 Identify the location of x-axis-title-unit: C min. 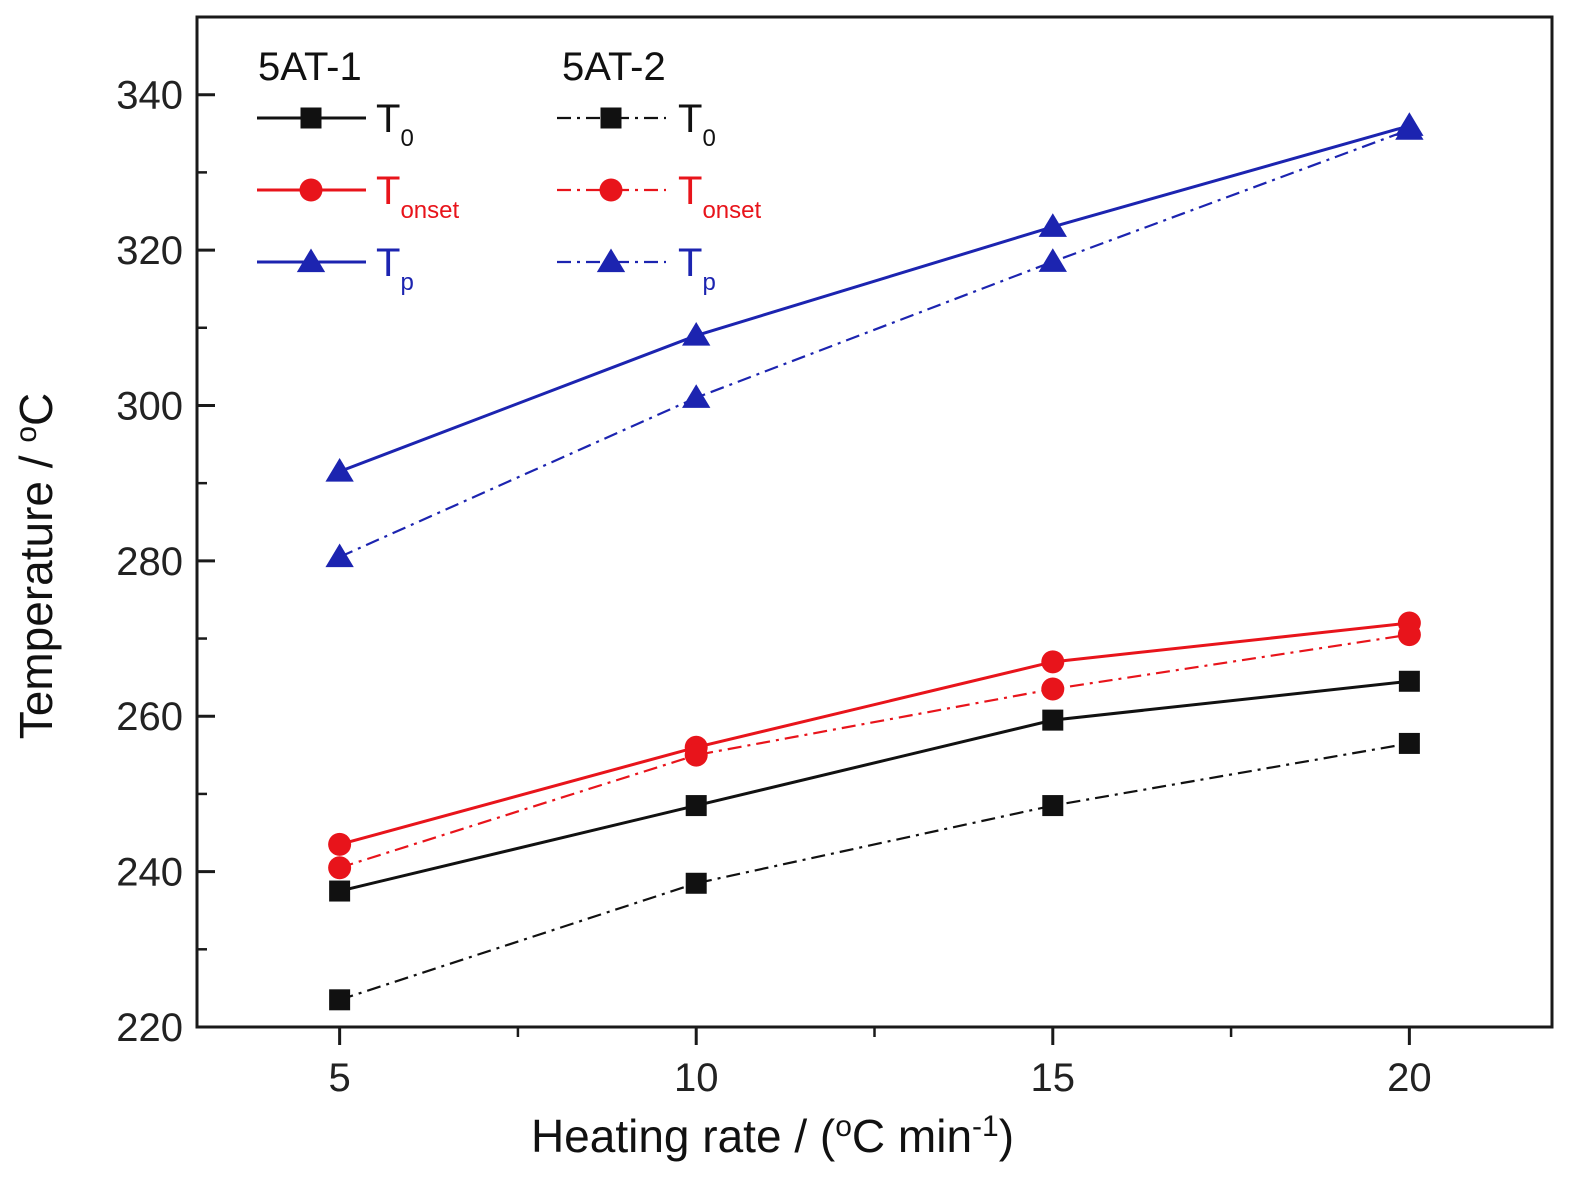
(912, 1136).